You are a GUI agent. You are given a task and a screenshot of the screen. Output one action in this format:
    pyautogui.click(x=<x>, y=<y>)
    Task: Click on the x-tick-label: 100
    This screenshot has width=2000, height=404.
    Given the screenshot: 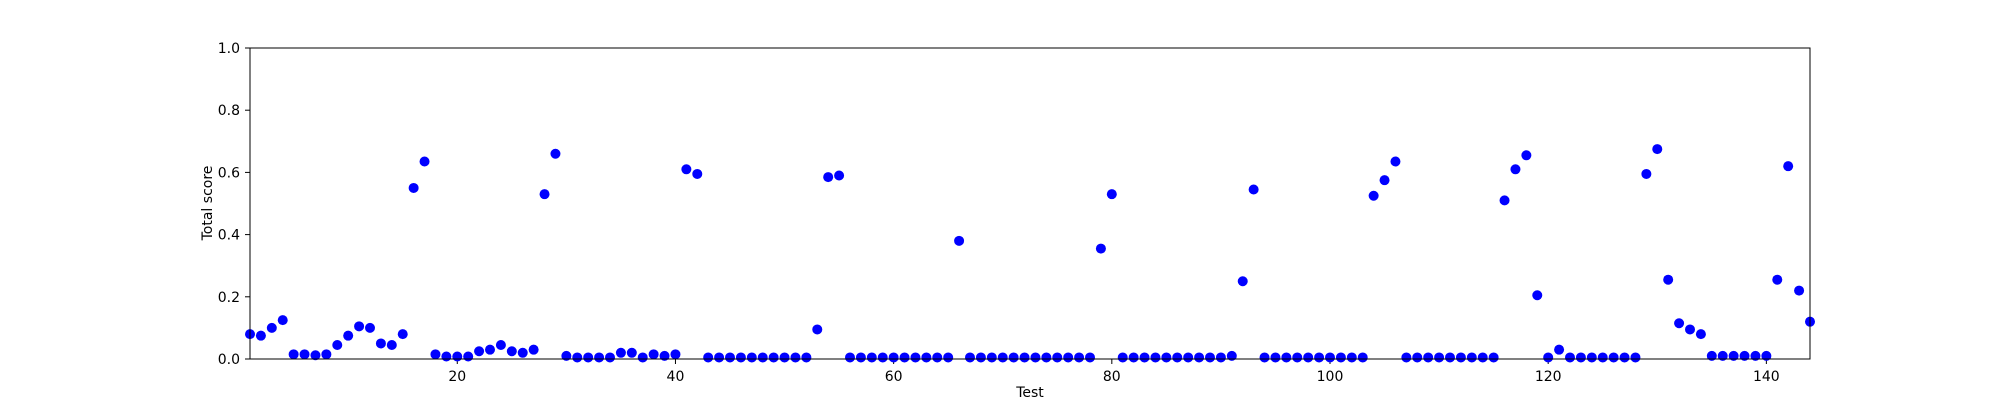 What is the action you would take?
    pyautogui.click(x=1330, y=377)
    